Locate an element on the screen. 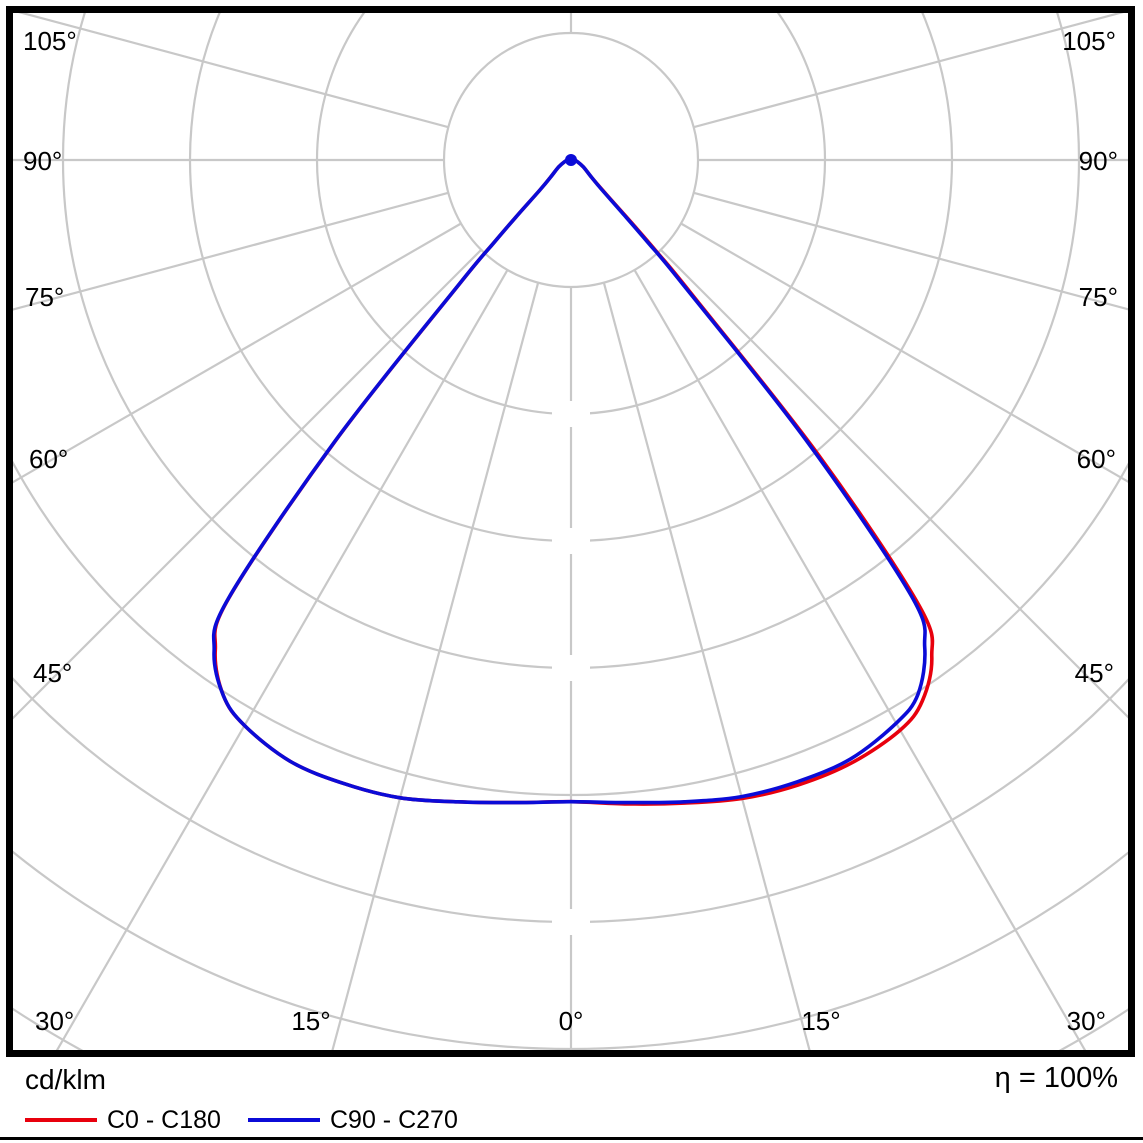  radial-unit-label: cd/klm is located at coordinates (65, 1079).